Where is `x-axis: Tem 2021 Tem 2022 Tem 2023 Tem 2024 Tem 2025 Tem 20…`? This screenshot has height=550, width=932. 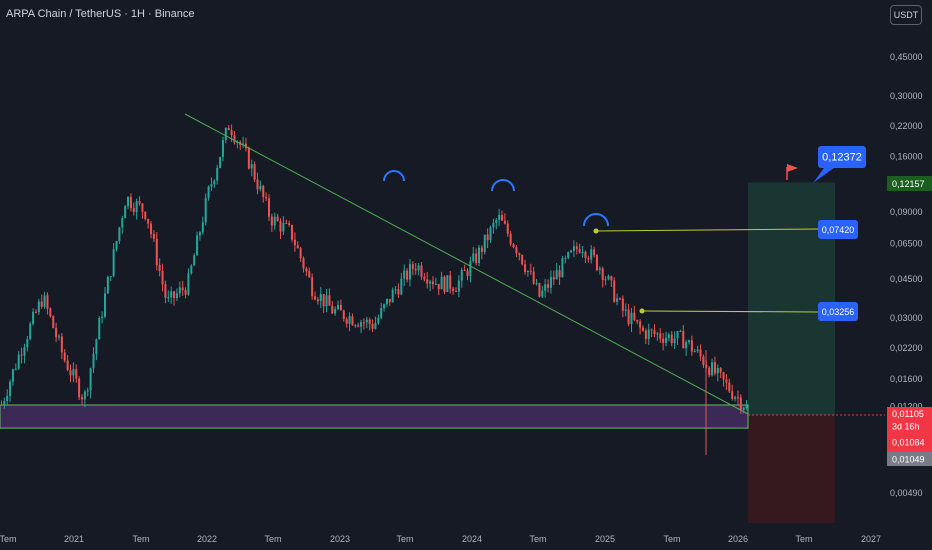
x-axis: Tem 2021 Tem 2022 Tem 2023 Tem 2024 Tem 2025 Tem 20… is located at coordinates (440, 539).